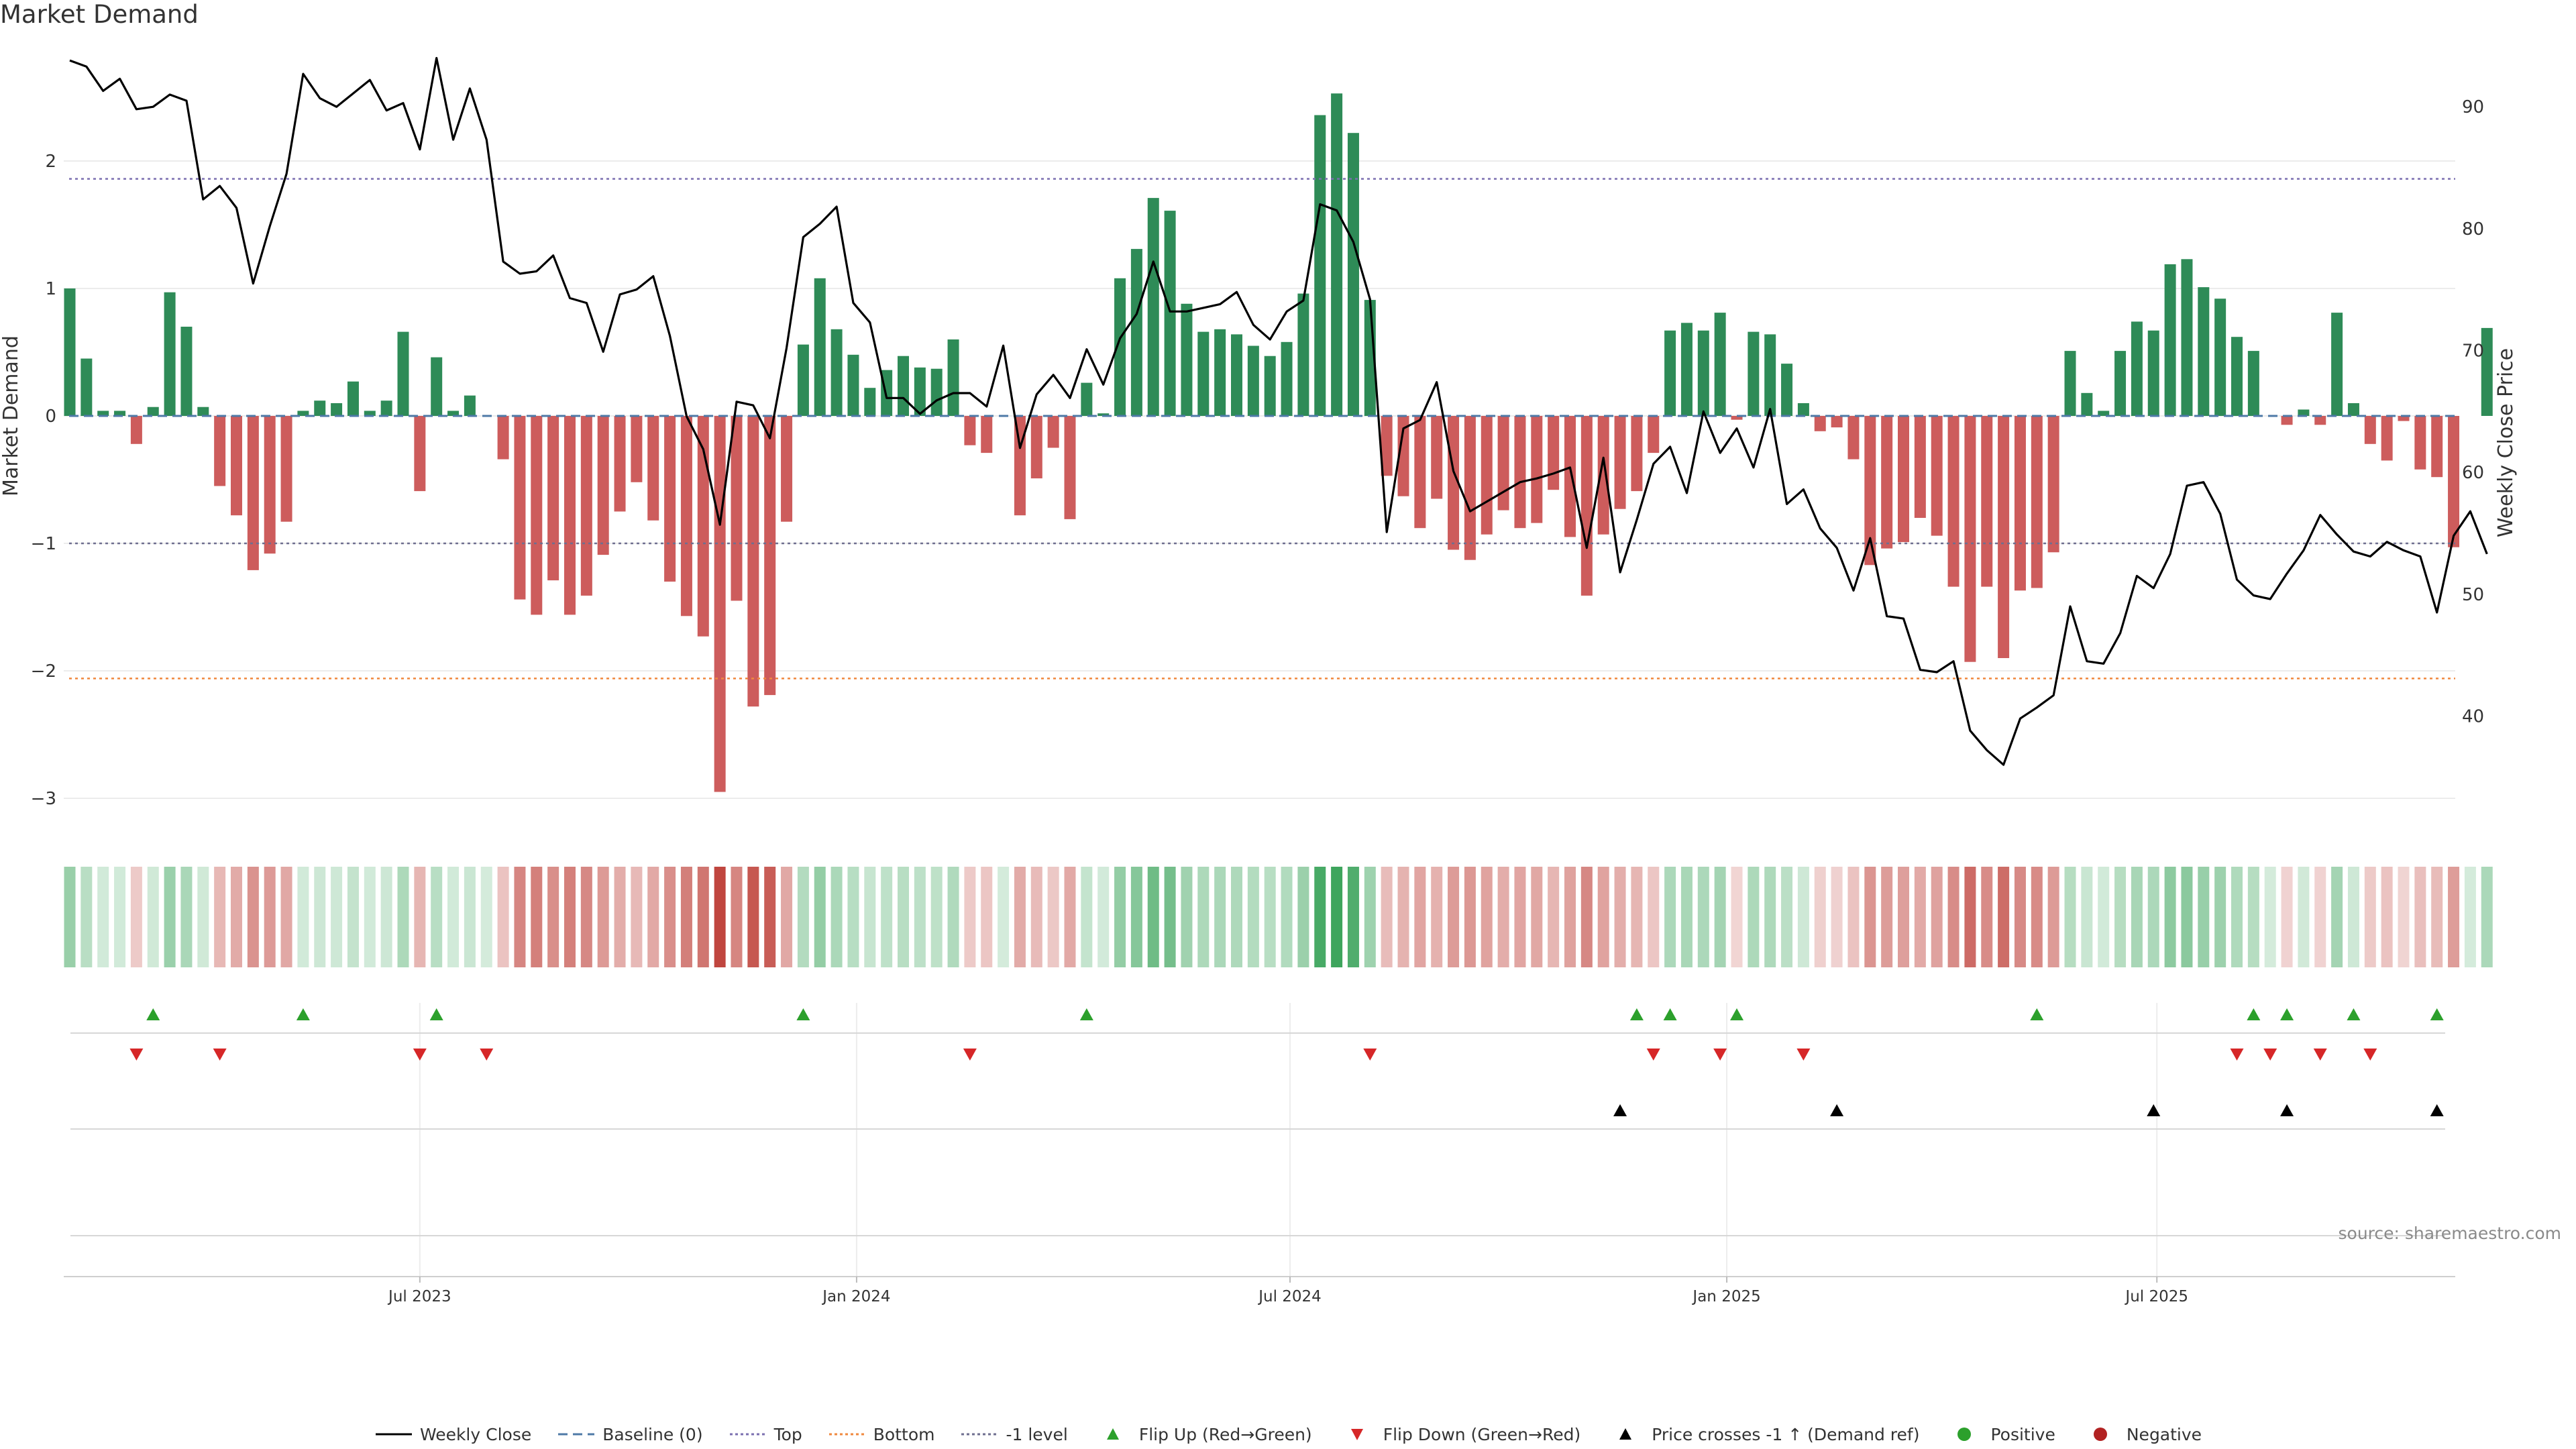 The image size is (2576, 1449). I want to click on legend-bottom: Bottom, so click(881, 1434).